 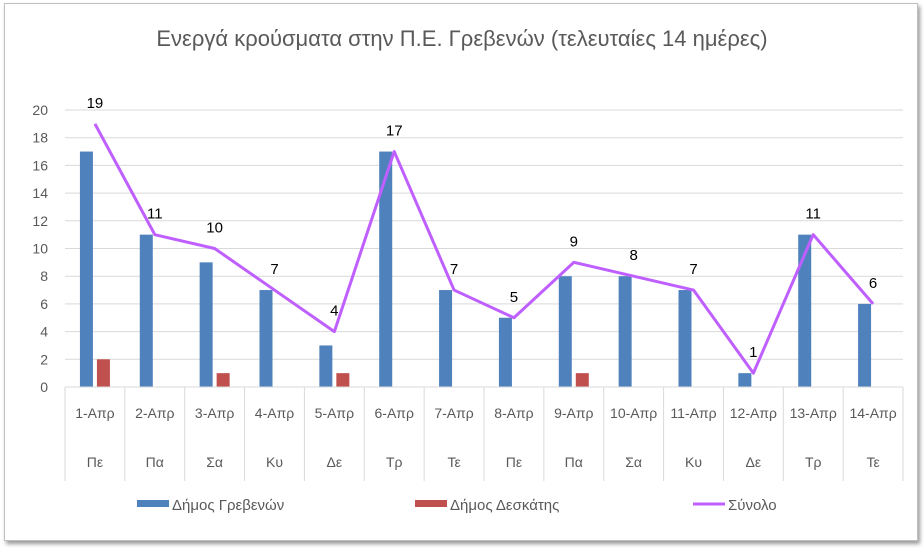 I want to click on data-label: 6, so click(x=873, y=283).